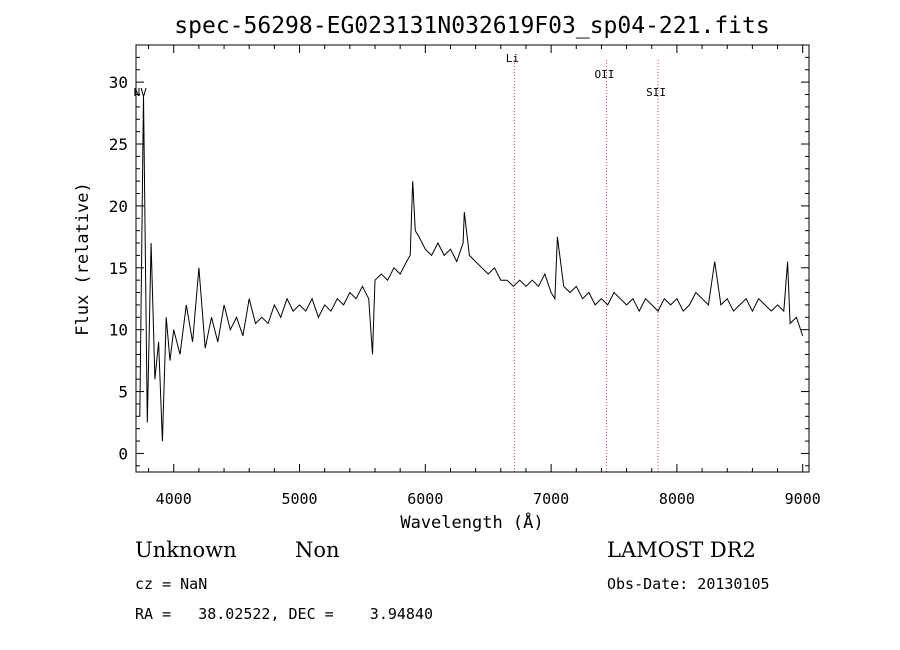 This screenshot has width=900, height=650. I want to click on y-axis-label: Flux (relative), so click(83, 259).